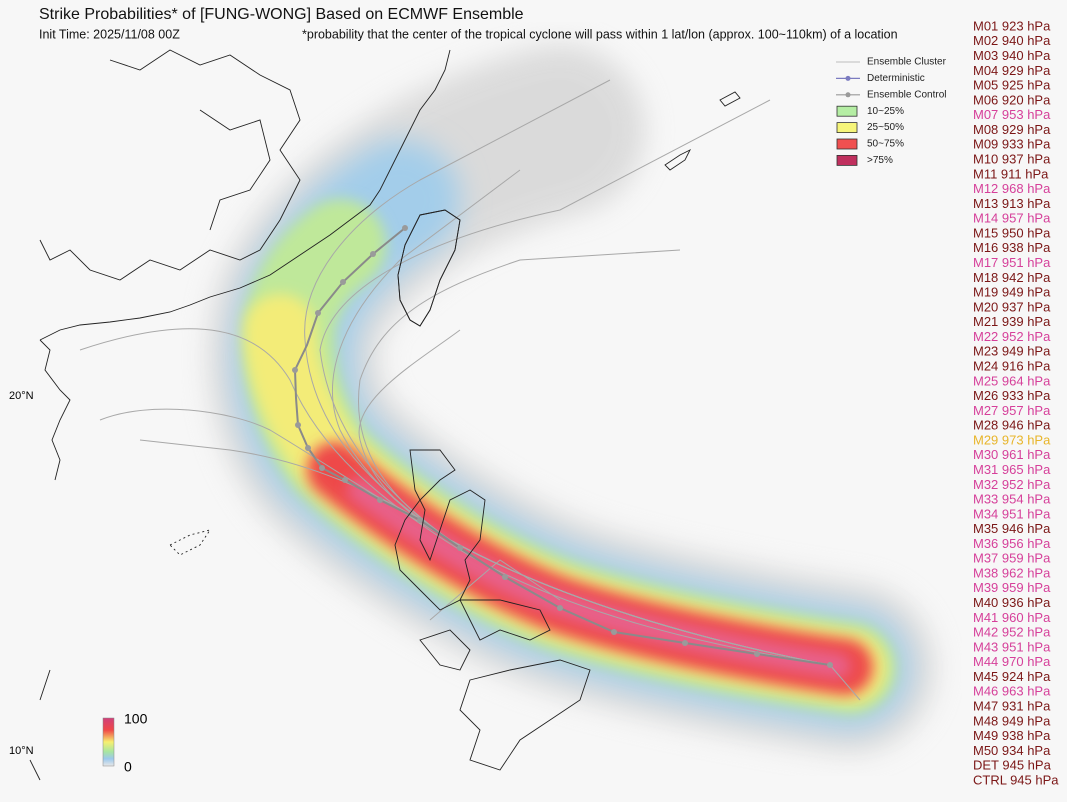 Image resolution: width=1067 pixels, height=802 pixels. Describe the element at coordinates (885, 144) in the screenshot. I see `legend-label: 50~75%` at that location.